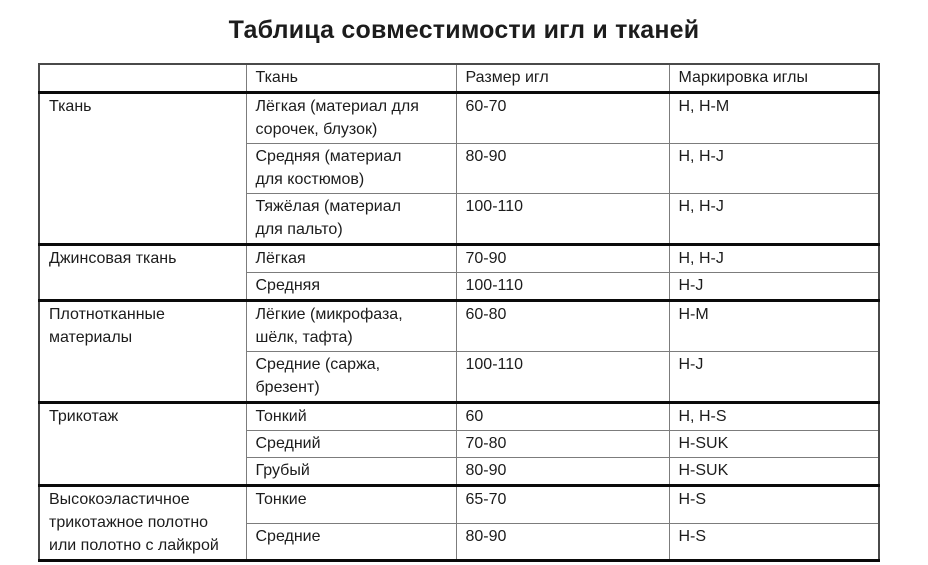 Image resolution: width=928 pixels, height=565 pixels. I want to click on size-cell: 60-70, so click(562, 117).